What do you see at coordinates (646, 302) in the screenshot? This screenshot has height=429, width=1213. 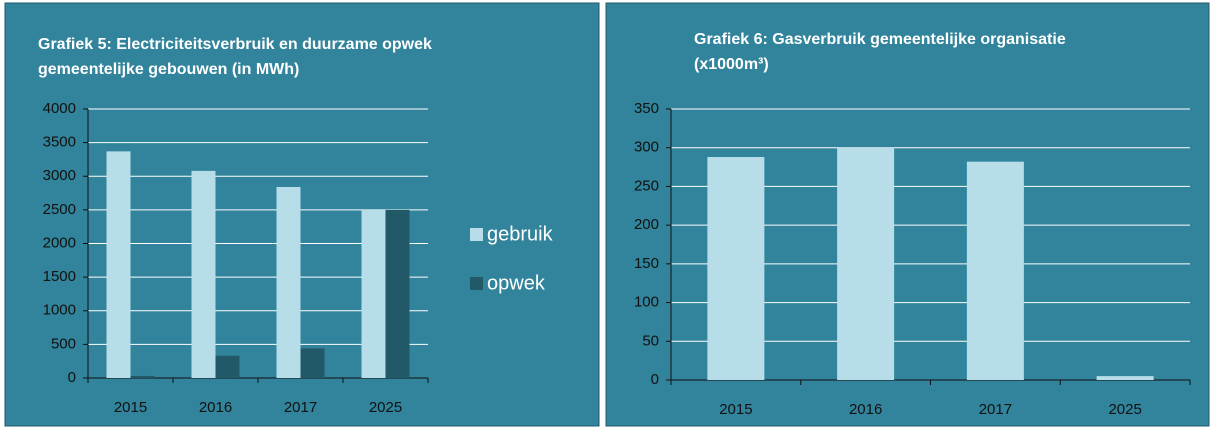 I see `y-tick-label: 100` at bounding box center [646, 302].